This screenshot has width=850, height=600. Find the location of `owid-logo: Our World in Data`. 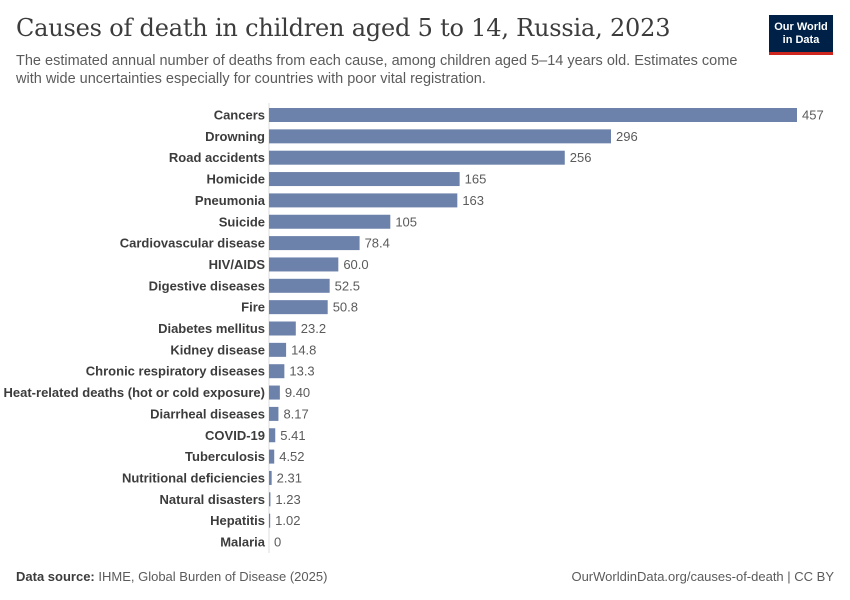

owid-logo: Our World in Data is located at coordinates (801, 35).